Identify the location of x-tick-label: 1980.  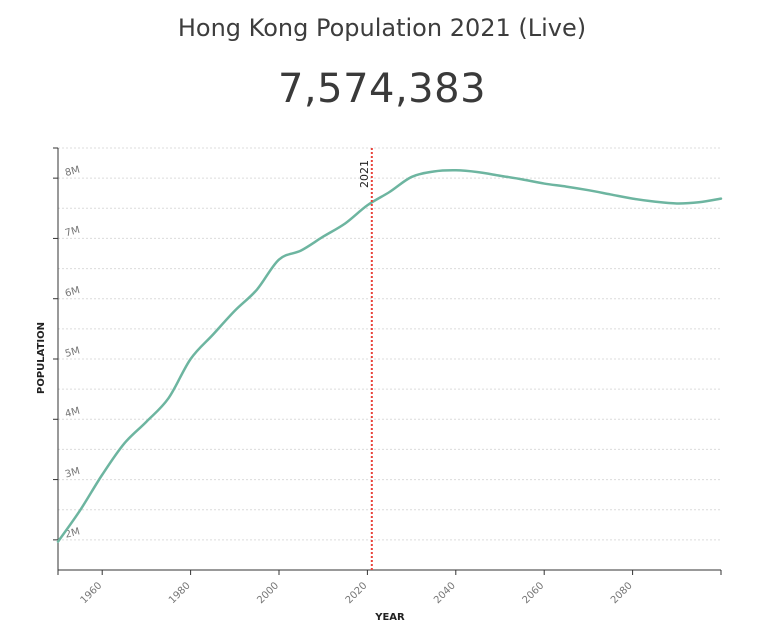
(180, 593).